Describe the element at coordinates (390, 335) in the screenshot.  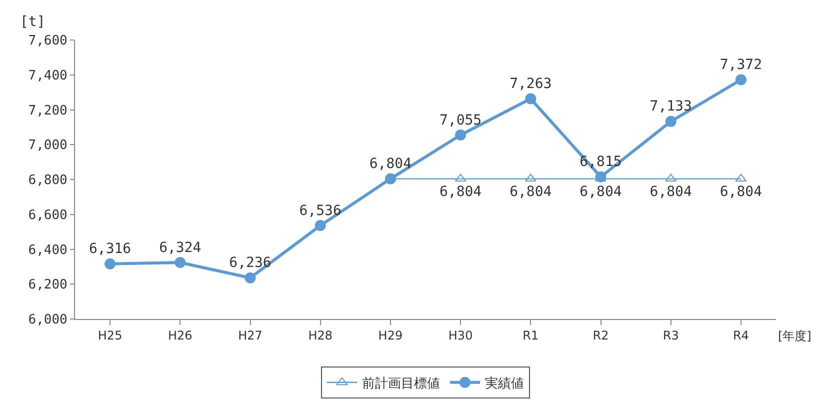
I see `x-tick-label: H29` at that location.